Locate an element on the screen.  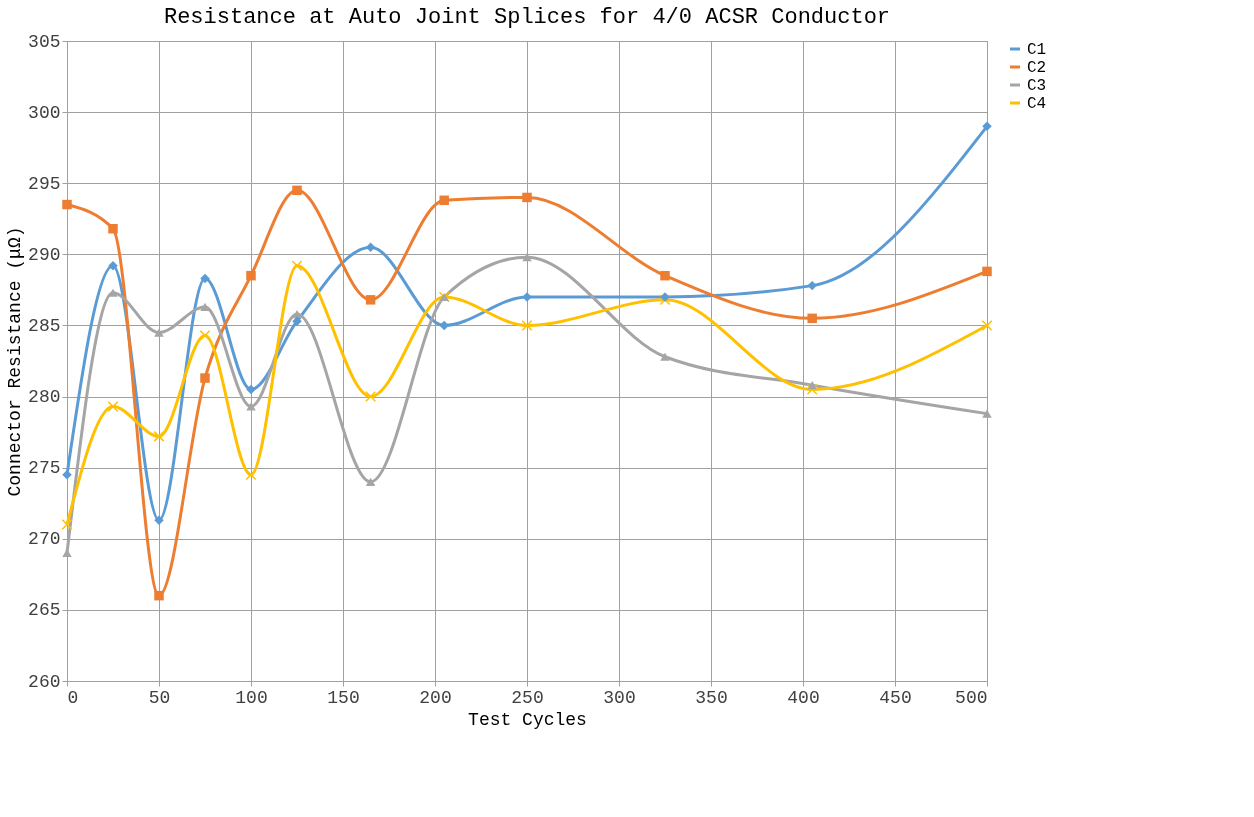
y-tick-label: 305 is located at coordinates (44, 41).